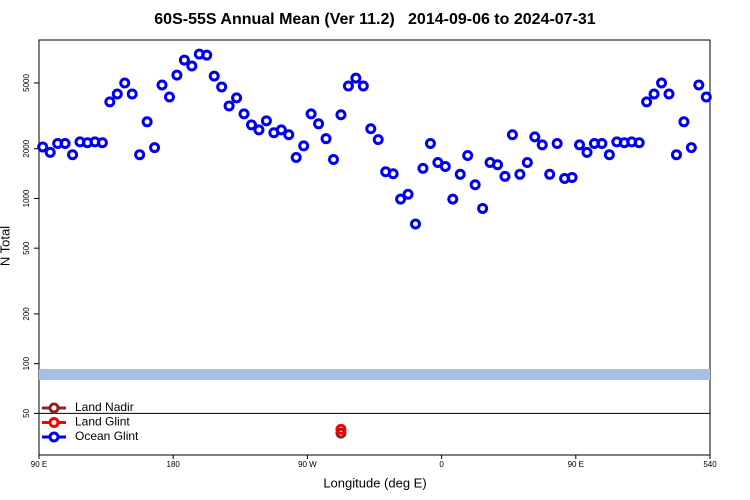 The image size is (750, 500). What do you see at coordinates (26, 363) in the screenshot?
I see `y-tick-label: 100` at bounding box center [26, 363].